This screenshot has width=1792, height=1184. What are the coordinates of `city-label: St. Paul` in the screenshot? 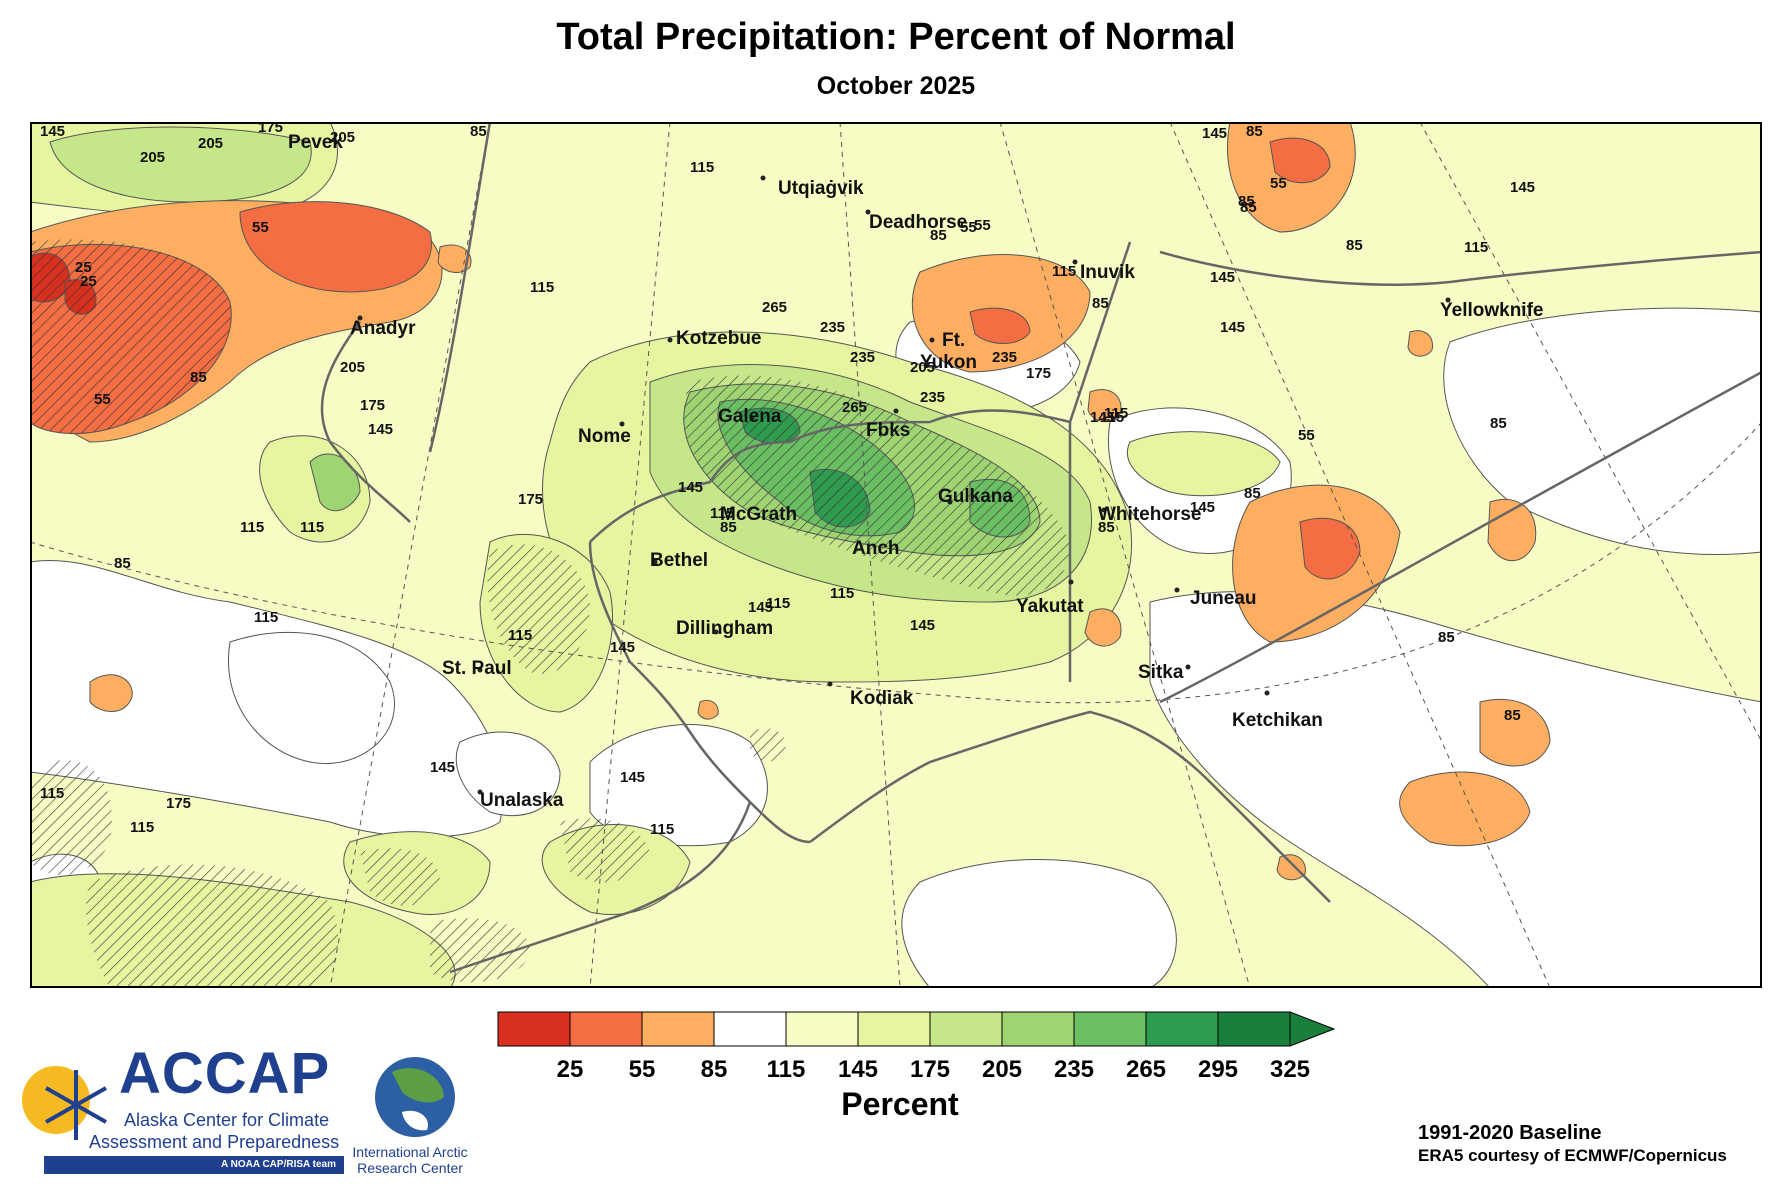 It's located at (477, 668).